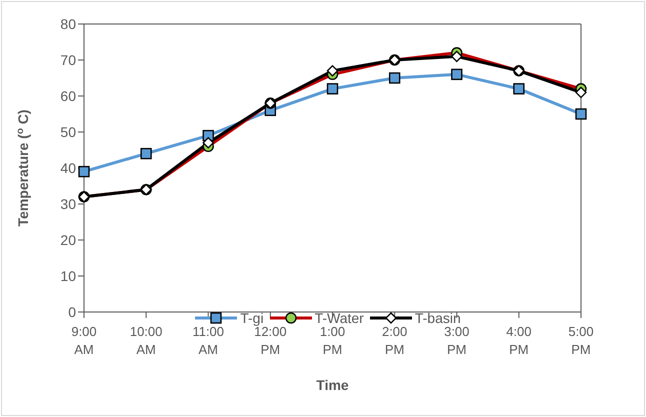 The width and height of the screenshot is (646, 417). Describe the element at coordinates (68, 96) in the screenshot. I see `y-tick-label: 60` at that location.